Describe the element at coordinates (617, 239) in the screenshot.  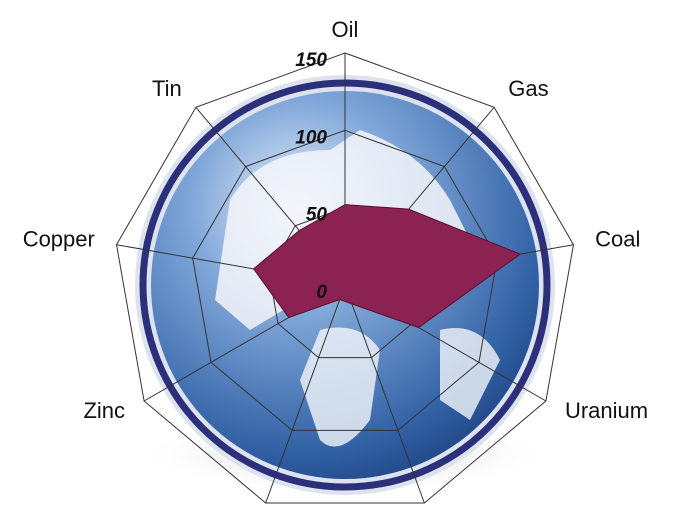
I see `axis-label: Coal` at that location.